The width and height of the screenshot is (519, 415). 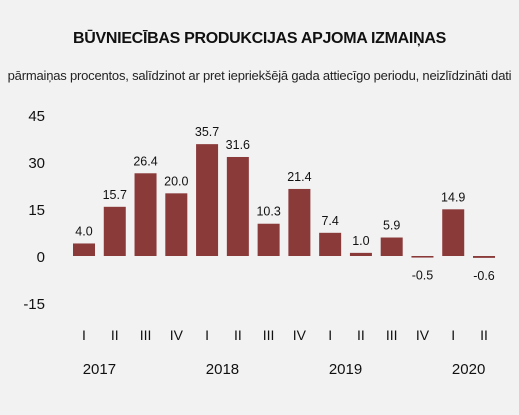 What do you see at coordinates (268, 212) in the screenshot?
I see `data-label: 10.3` at bounding box center [268, 212].